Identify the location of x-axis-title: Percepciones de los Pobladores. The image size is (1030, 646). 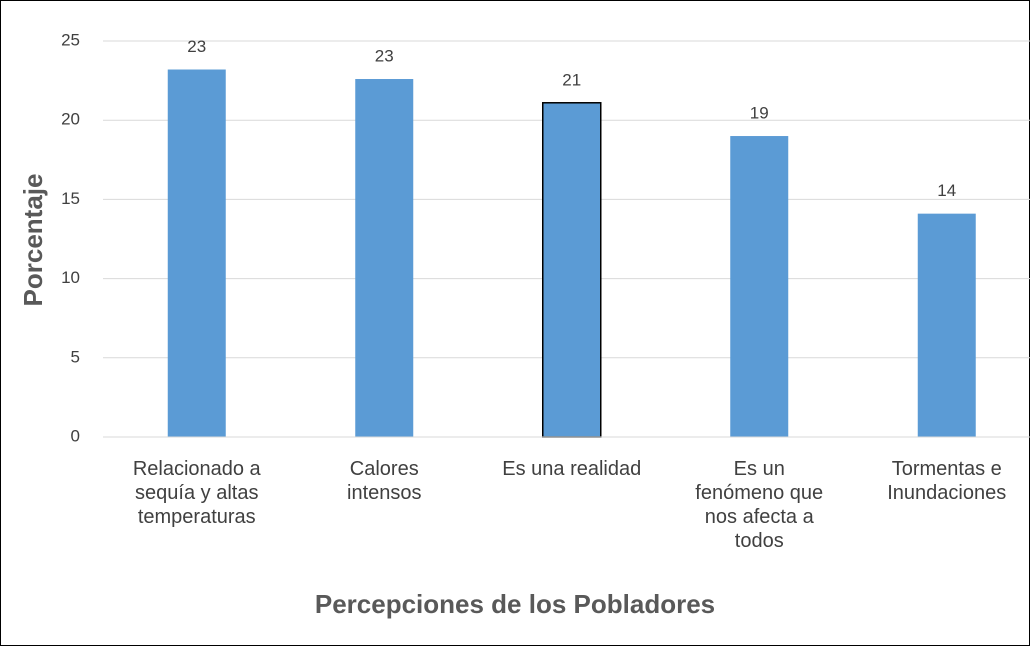
(515, 604).